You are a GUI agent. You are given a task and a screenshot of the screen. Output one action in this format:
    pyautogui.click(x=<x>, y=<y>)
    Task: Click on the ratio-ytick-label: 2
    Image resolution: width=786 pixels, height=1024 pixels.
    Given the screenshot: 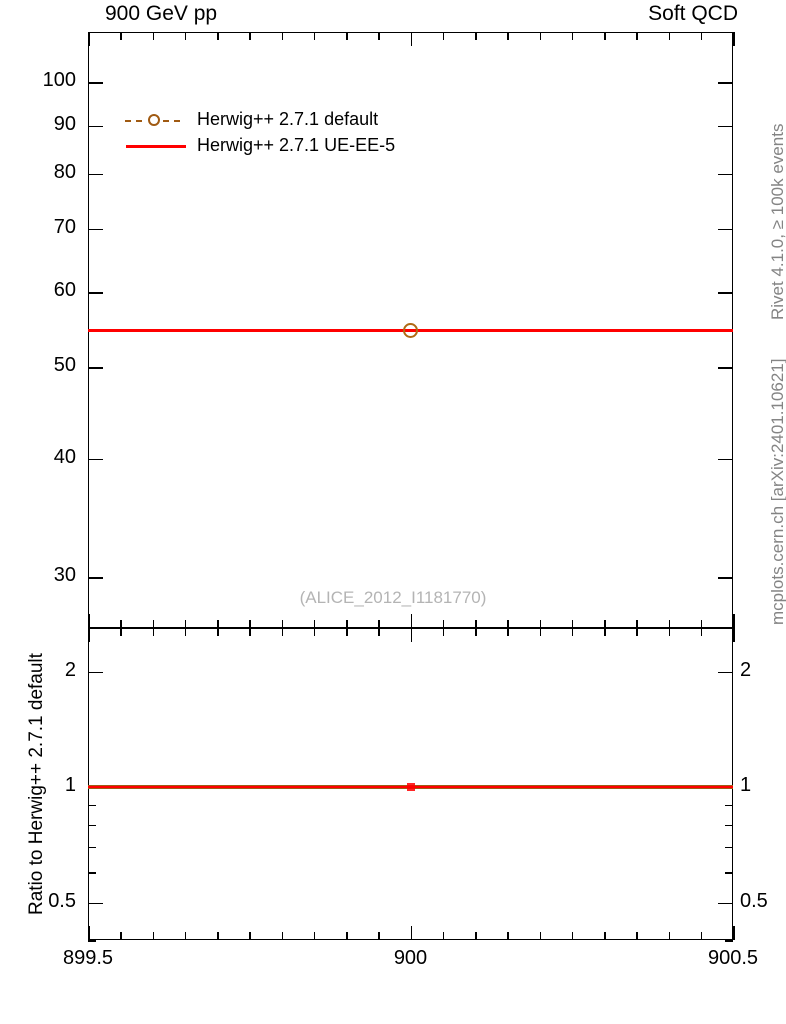 What is the action you would take?
    pyautogui.click(x=70, y=669)
    